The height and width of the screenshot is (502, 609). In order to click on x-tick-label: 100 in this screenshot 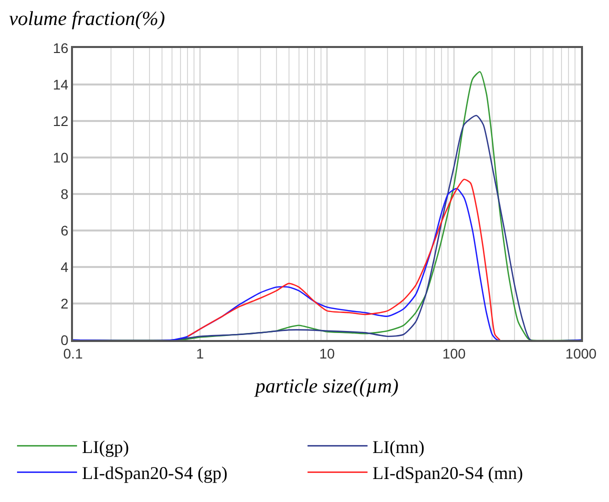, I will do `click(454, 354)`.